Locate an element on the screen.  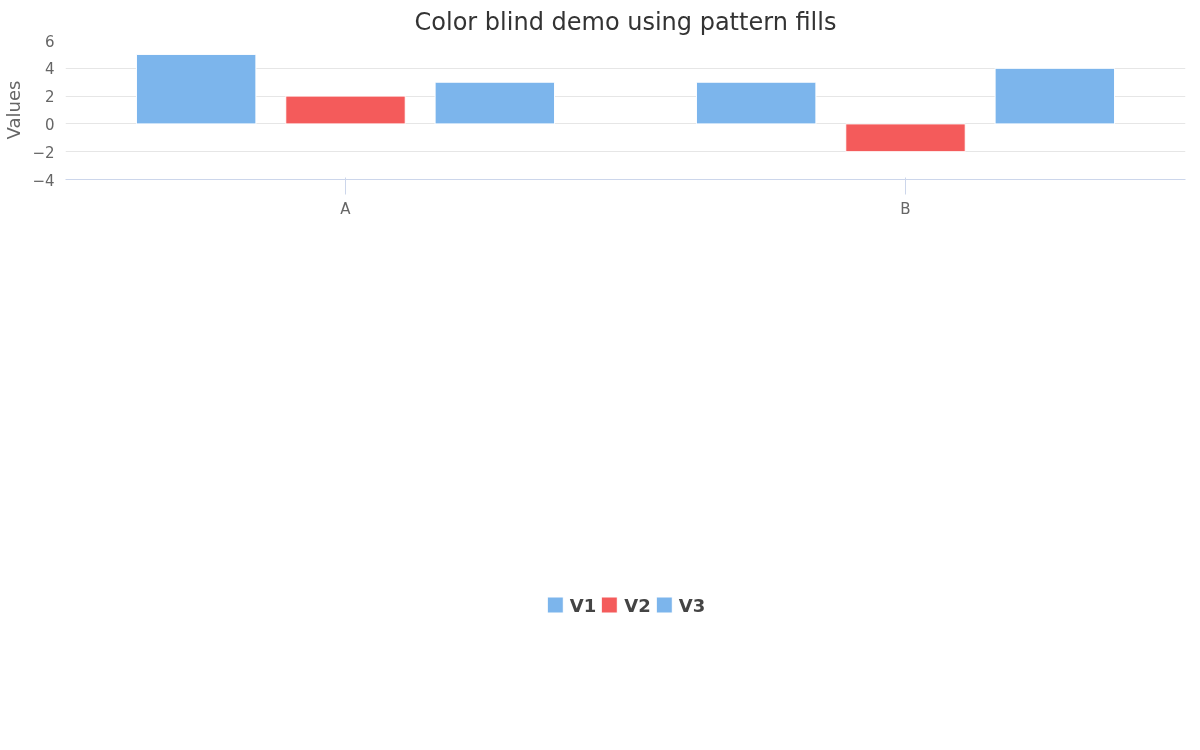
y-tick-label: 2 is located at coordinates (49, 97).